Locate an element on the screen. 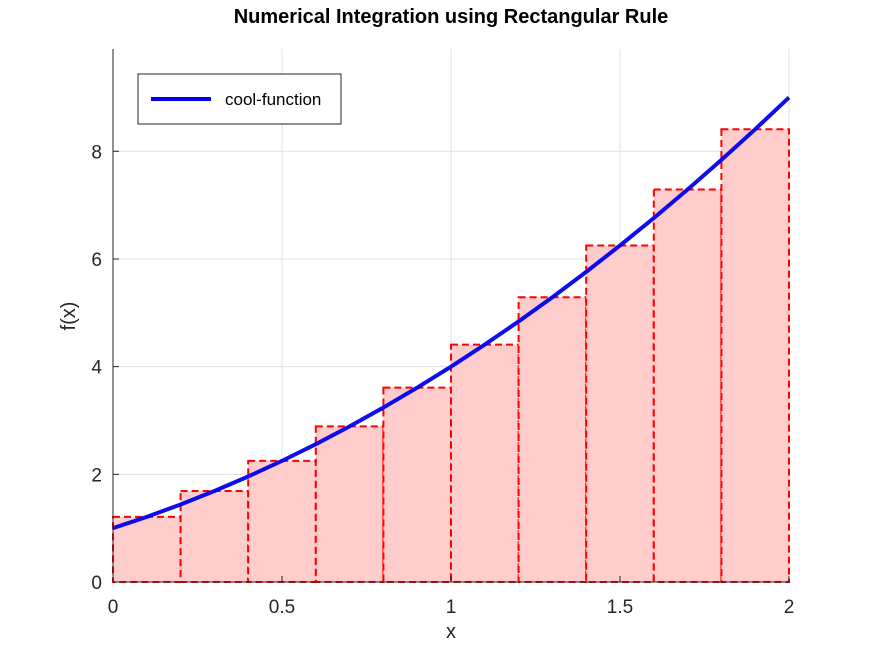 The height and width of the screenshot is (654, 872). x-tick-label: 1 is located at coordinates (451, 607).